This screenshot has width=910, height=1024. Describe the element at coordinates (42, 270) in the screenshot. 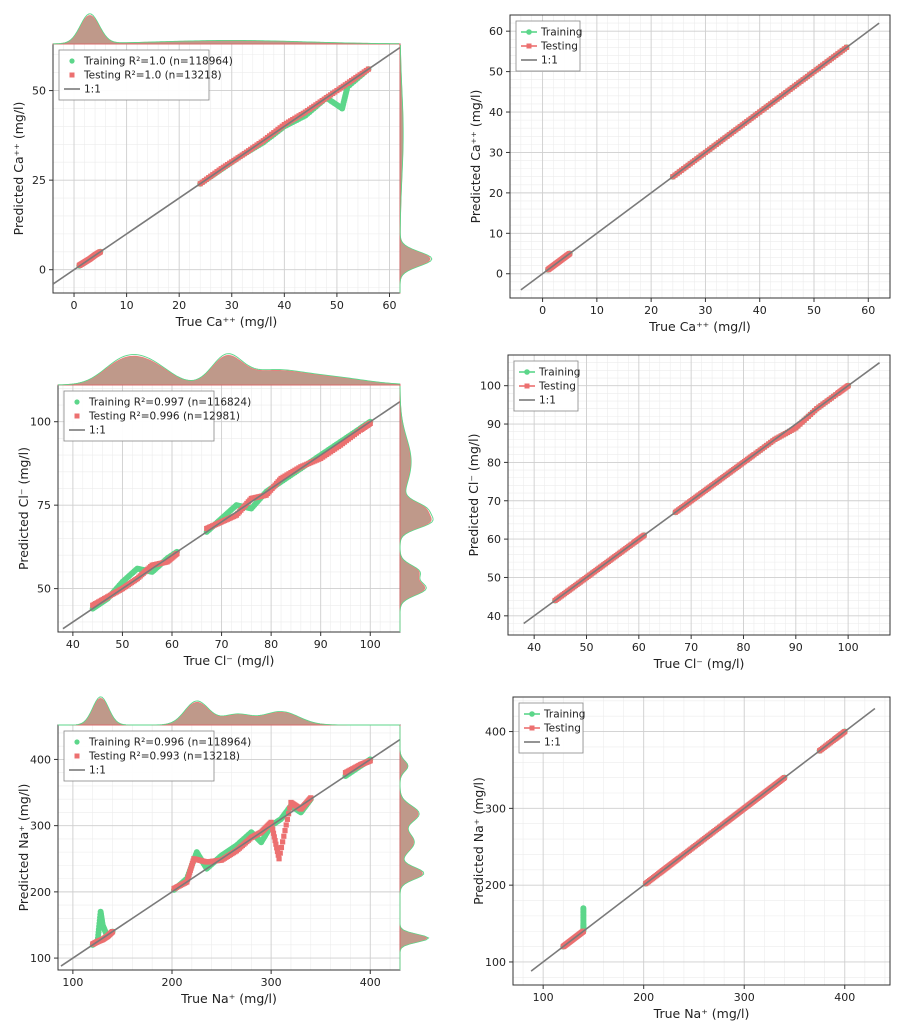

I see `y-tick-label: 0` at that location.